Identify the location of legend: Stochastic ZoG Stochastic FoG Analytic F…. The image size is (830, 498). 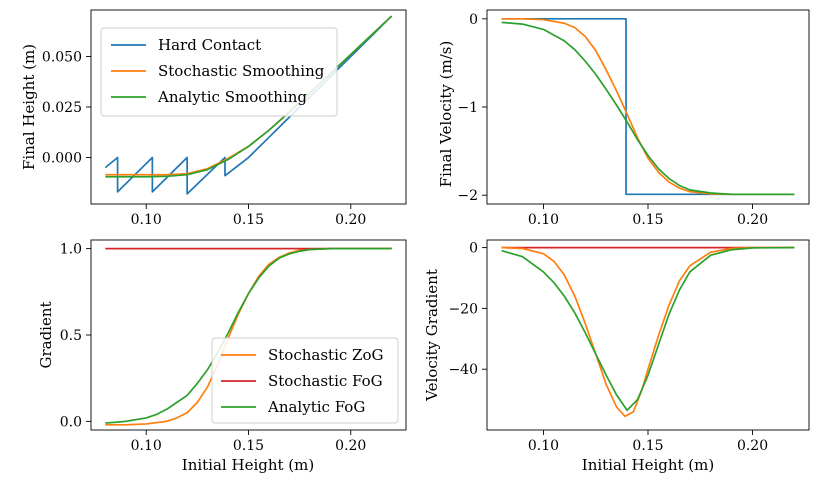
(305, 380).